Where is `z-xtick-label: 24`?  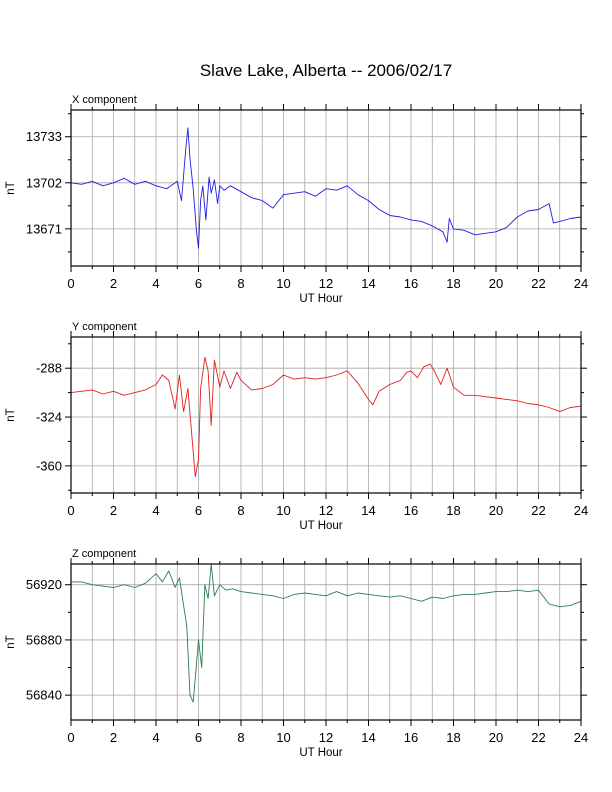 z-xtick-label: 24 is located at coordinates (581, 737).